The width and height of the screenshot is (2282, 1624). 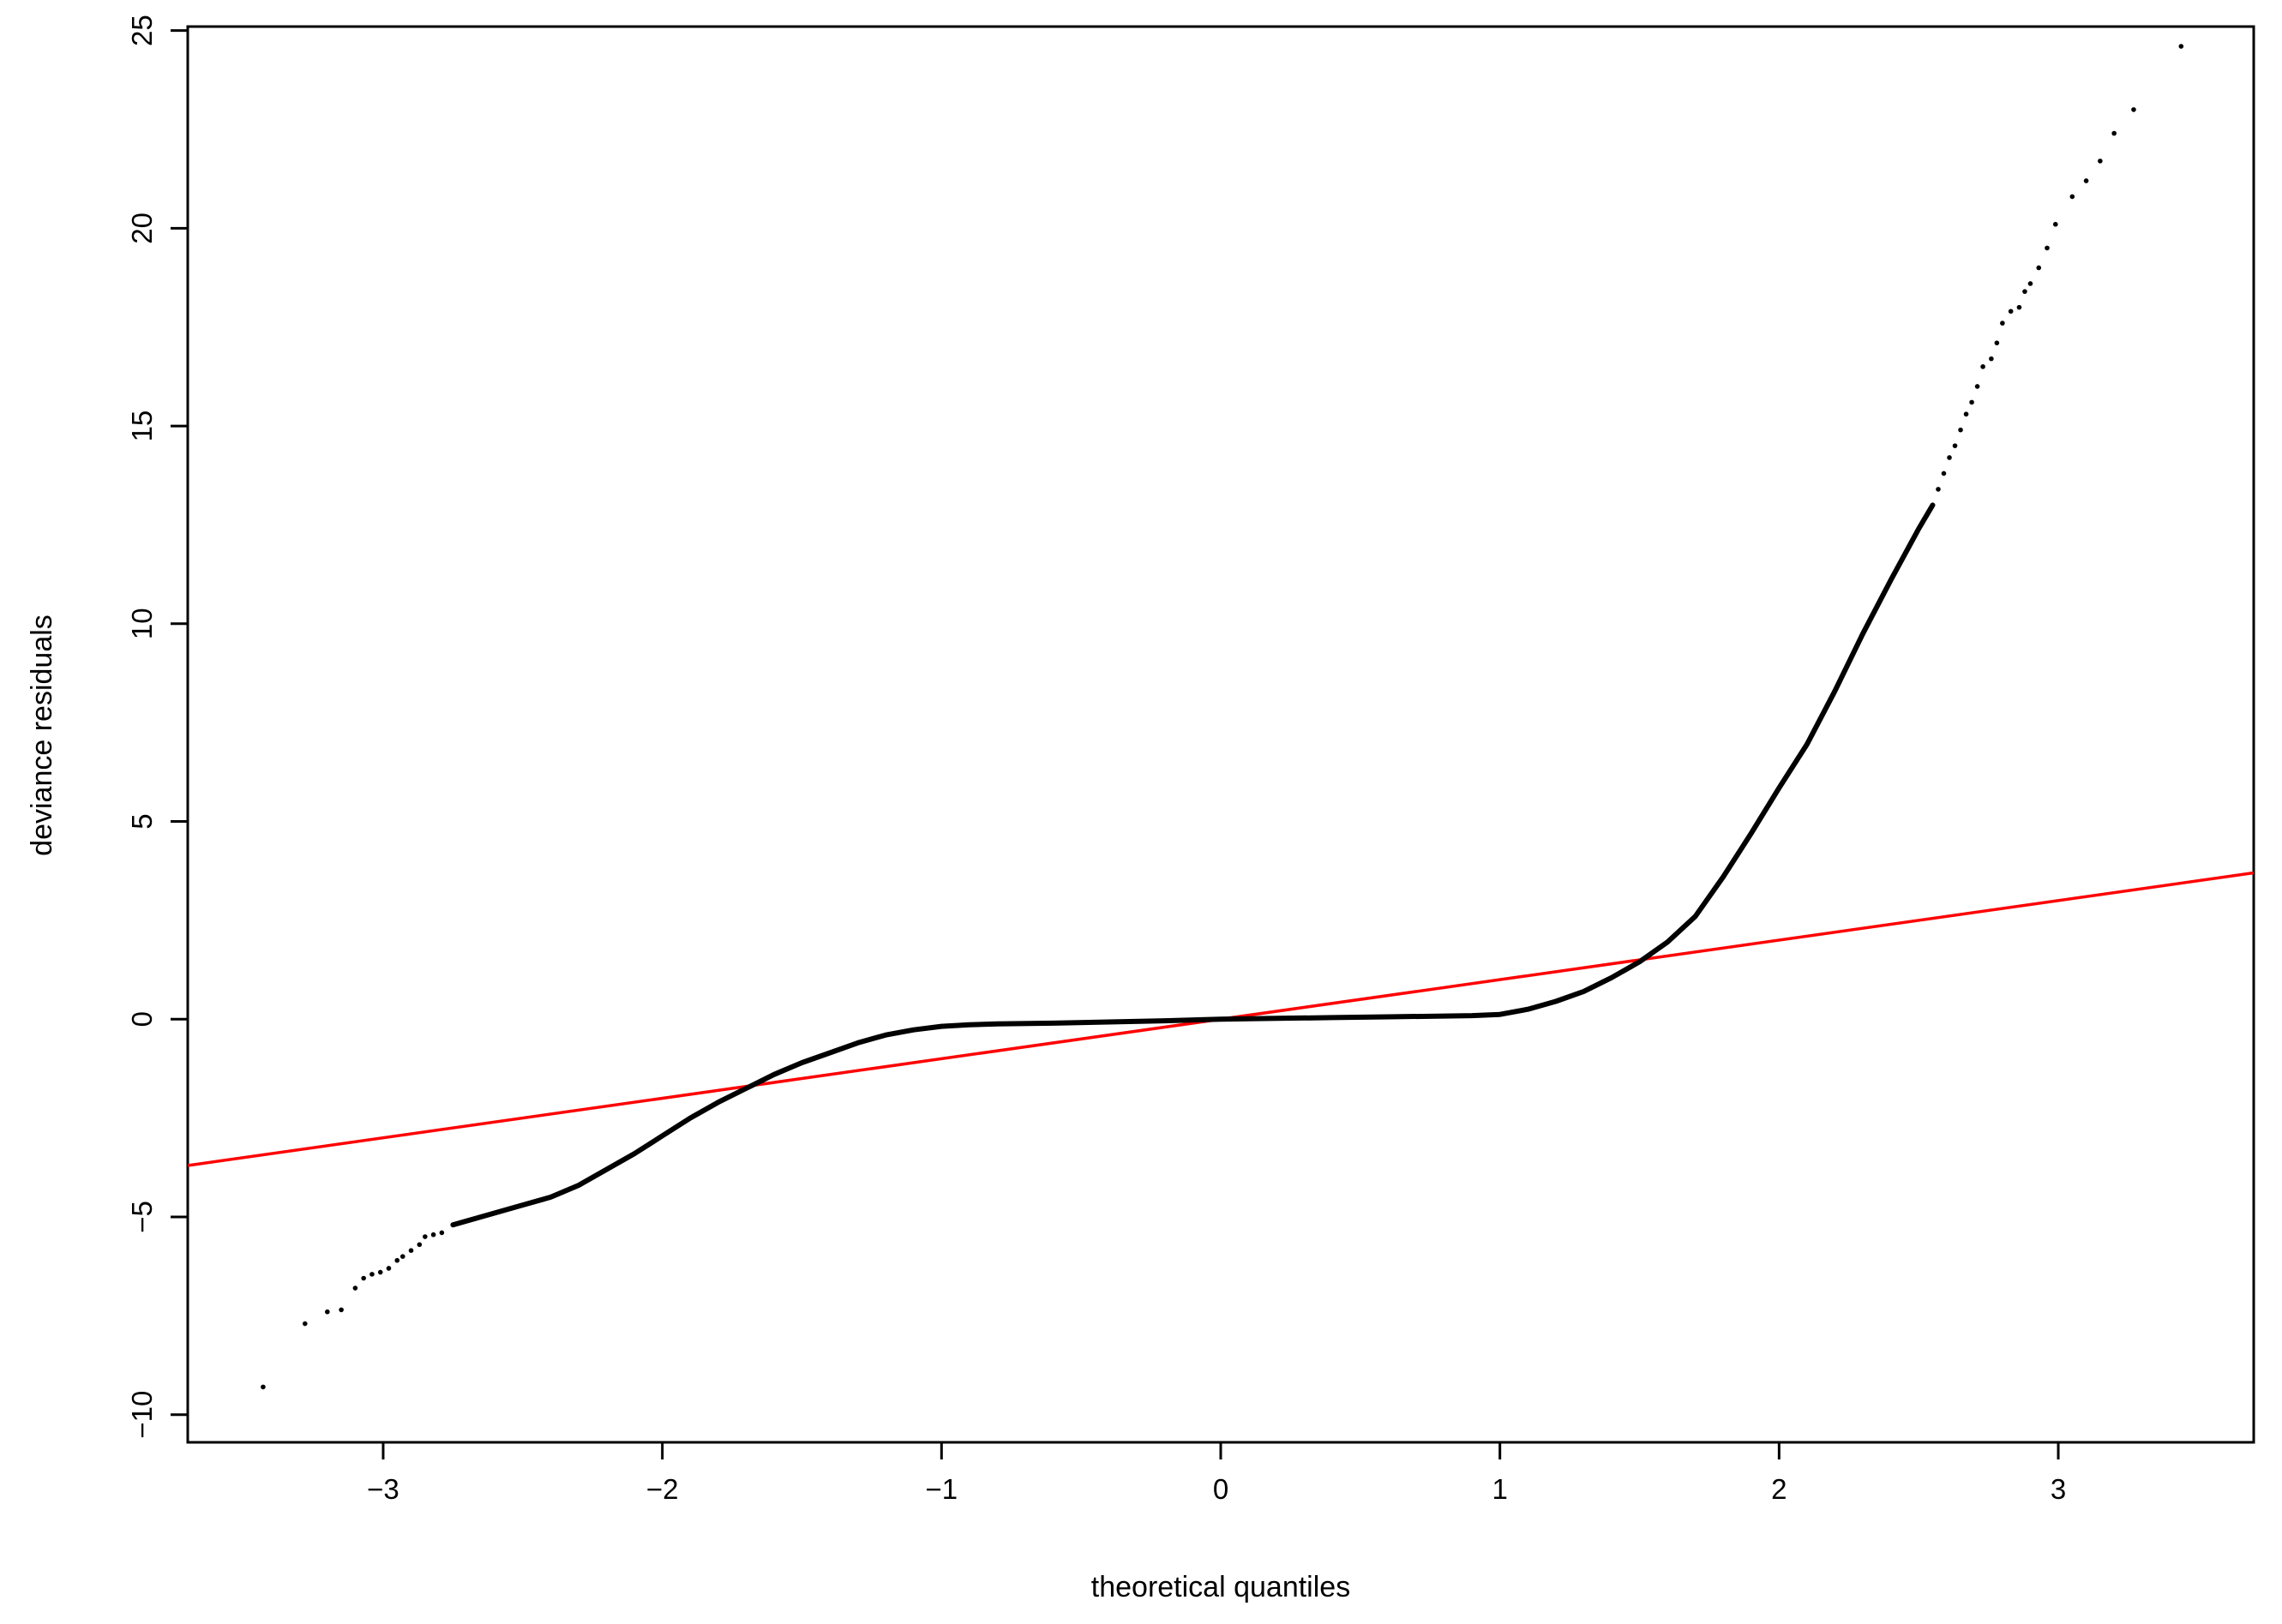 What do you see at coordinates (383, 1489) in the screenshot?
I see `x-tick-label: −3` at bounding box center [383, 1489].